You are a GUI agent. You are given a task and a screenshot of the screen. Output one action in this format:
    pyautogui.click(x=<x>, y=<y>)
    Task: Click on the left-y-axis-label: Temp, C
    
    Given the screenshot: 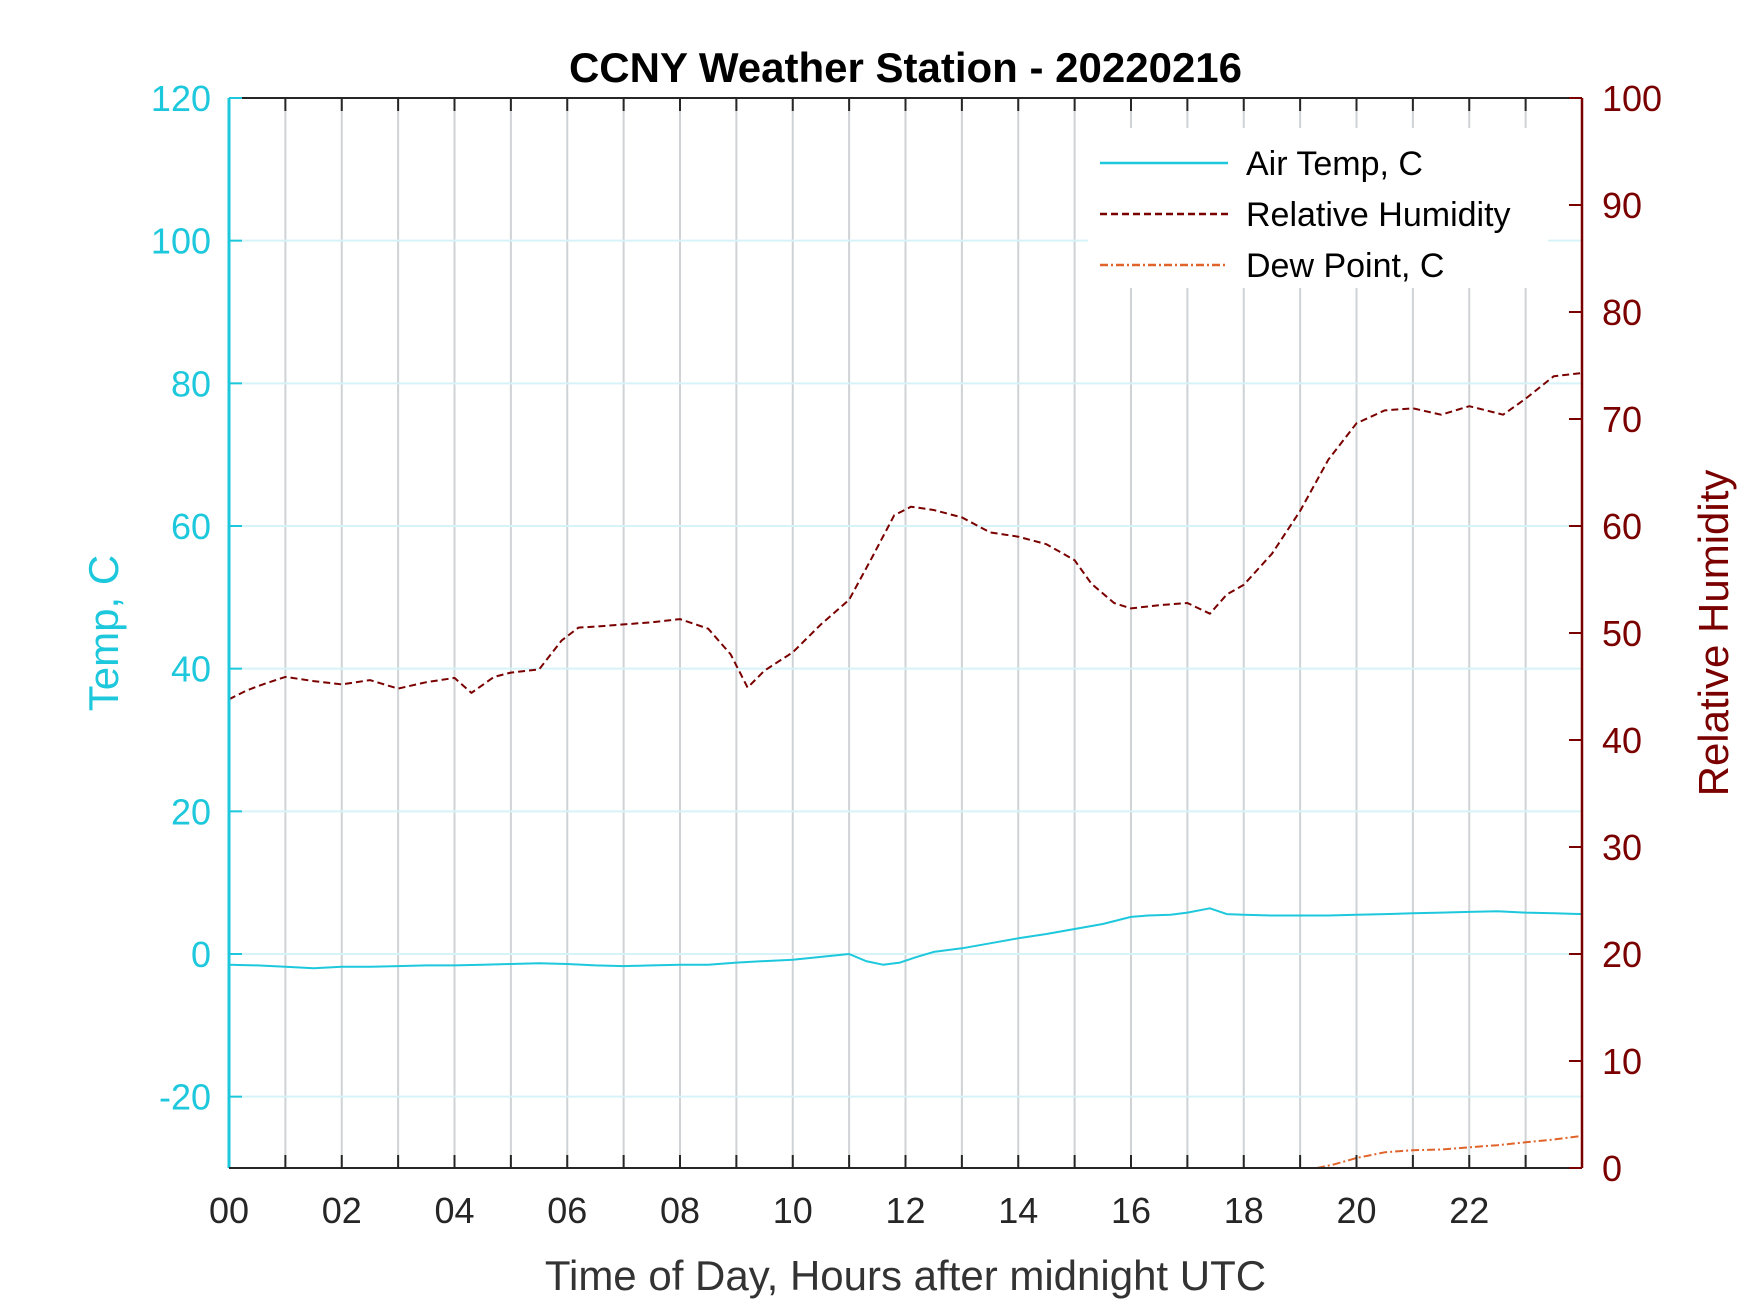 What is the action you would take?
    pyautogui.click(x=103, y=633)
    